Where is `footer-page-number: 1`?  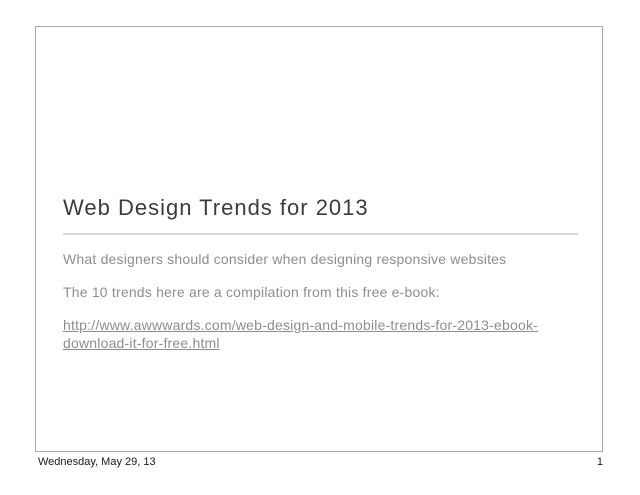 footer-page-number: 1 is located at coordinates (599, 462).